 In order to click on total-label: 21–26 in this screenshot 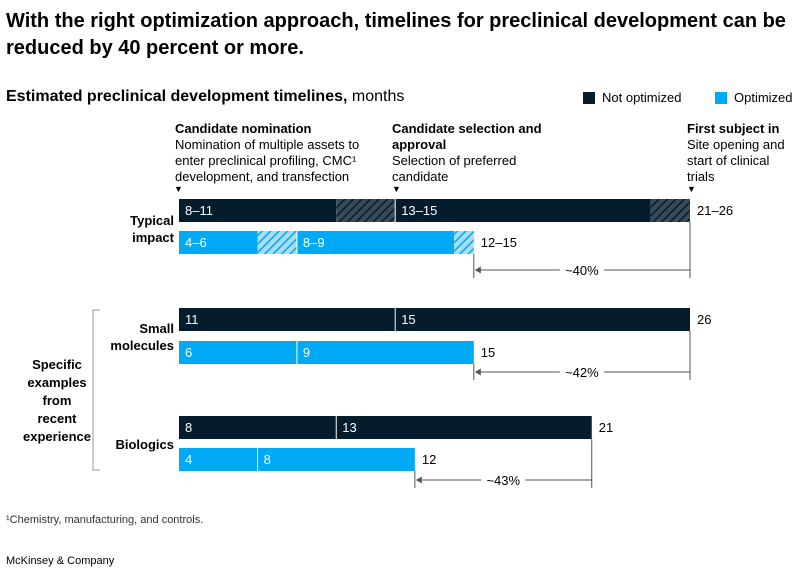, I will do `click(715, 210)`.